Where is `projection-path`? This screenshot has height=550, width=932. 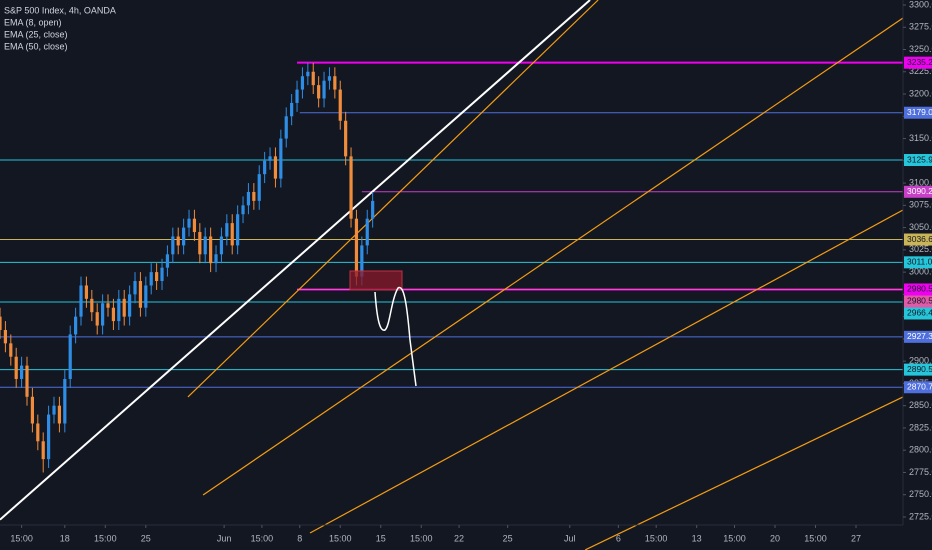 projection-path is located at coordinates (395, 336).